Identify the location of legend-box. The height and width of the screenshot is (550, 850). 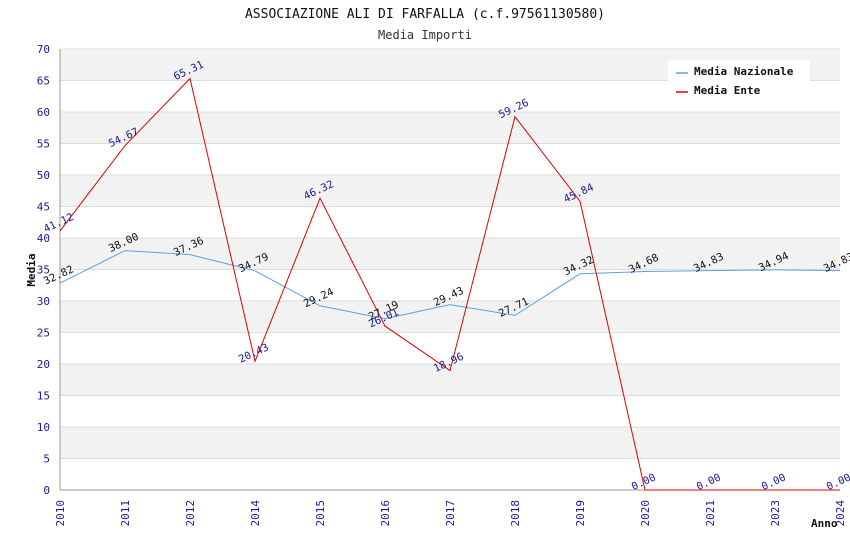
(739, 81).